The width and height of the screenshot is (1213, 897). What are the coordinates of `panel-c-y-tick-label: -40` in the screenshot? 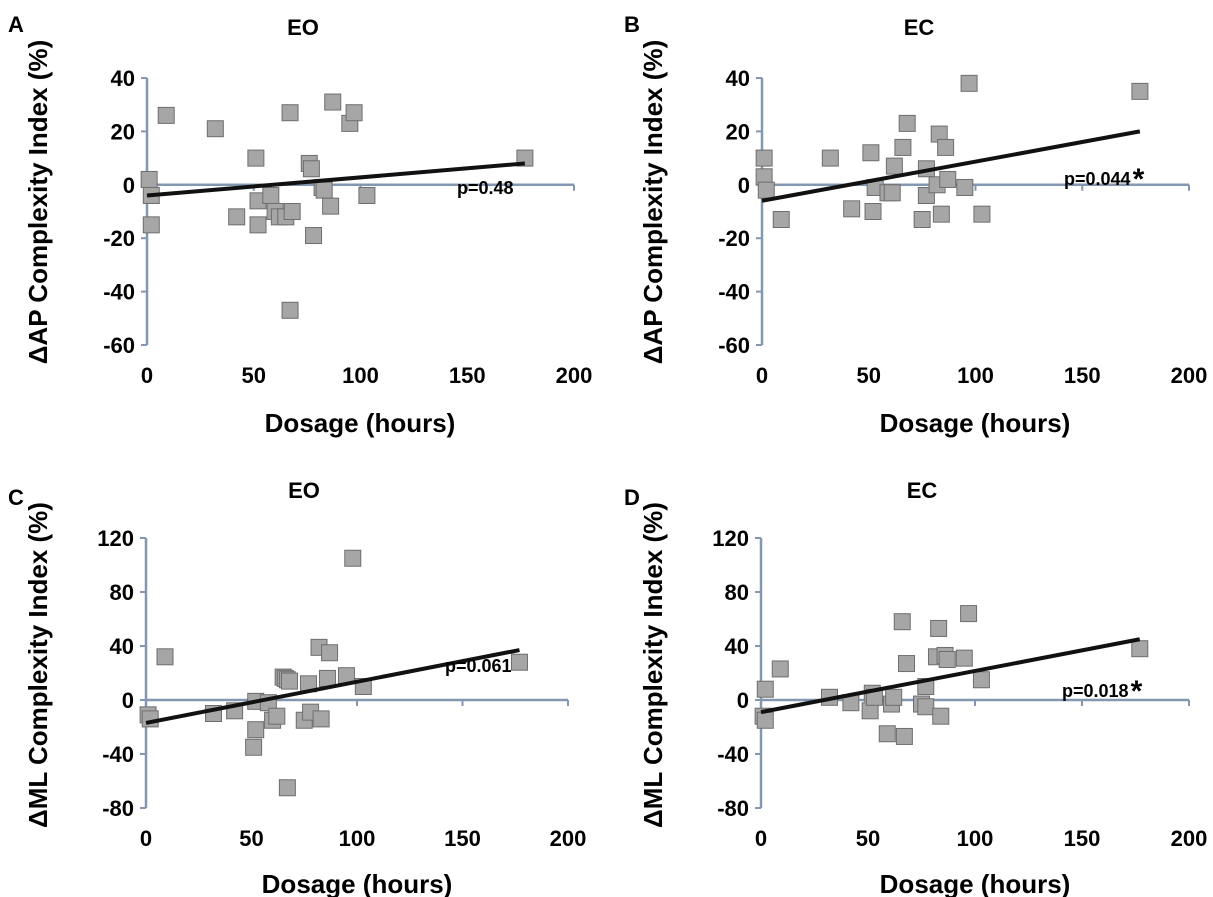 It's located at (118, 754).